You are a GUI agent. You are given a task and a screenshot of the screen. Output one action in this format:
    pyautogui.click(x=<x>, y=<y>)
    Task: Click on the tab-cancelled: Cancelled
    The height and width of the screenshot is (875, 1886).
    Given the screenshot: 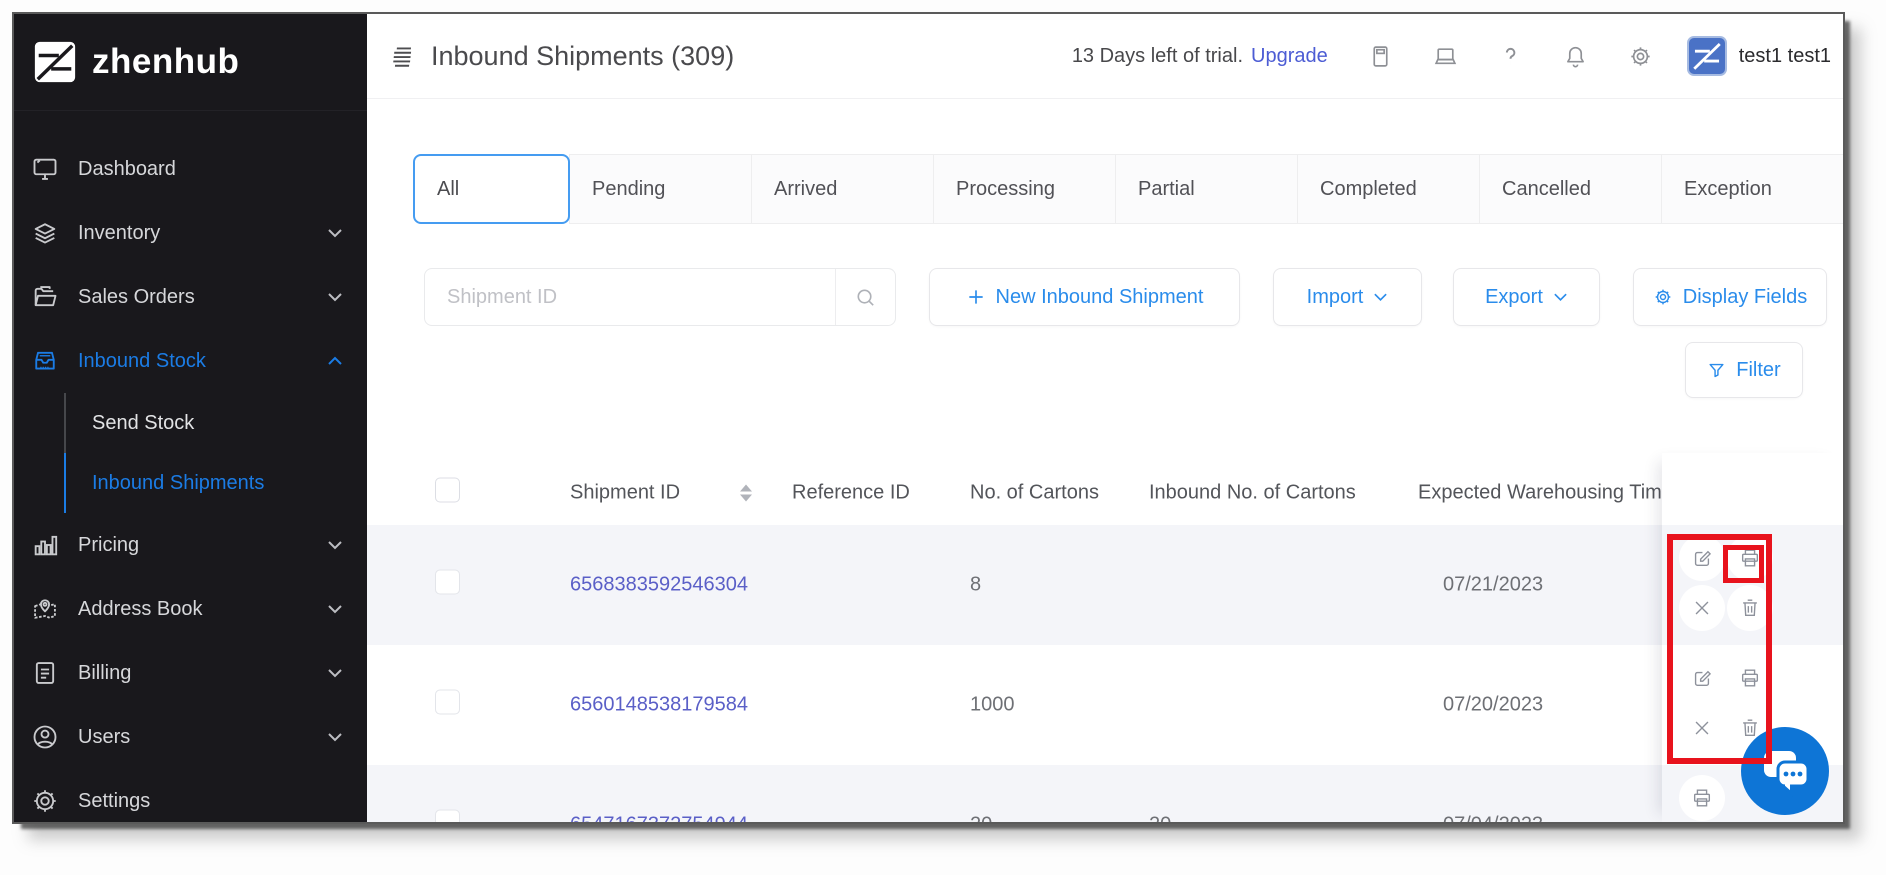 What is the action you would take?
    pyautogui.click(x=1570, y=189)
    